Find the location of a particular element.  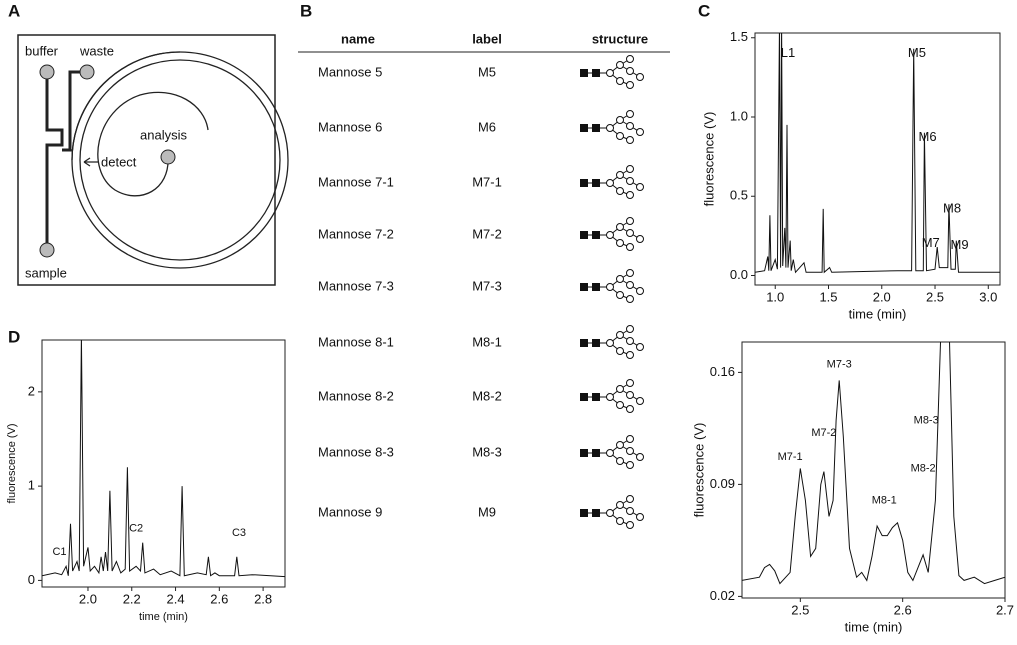

peak-label: C2 is located at coordinates (136, 528).